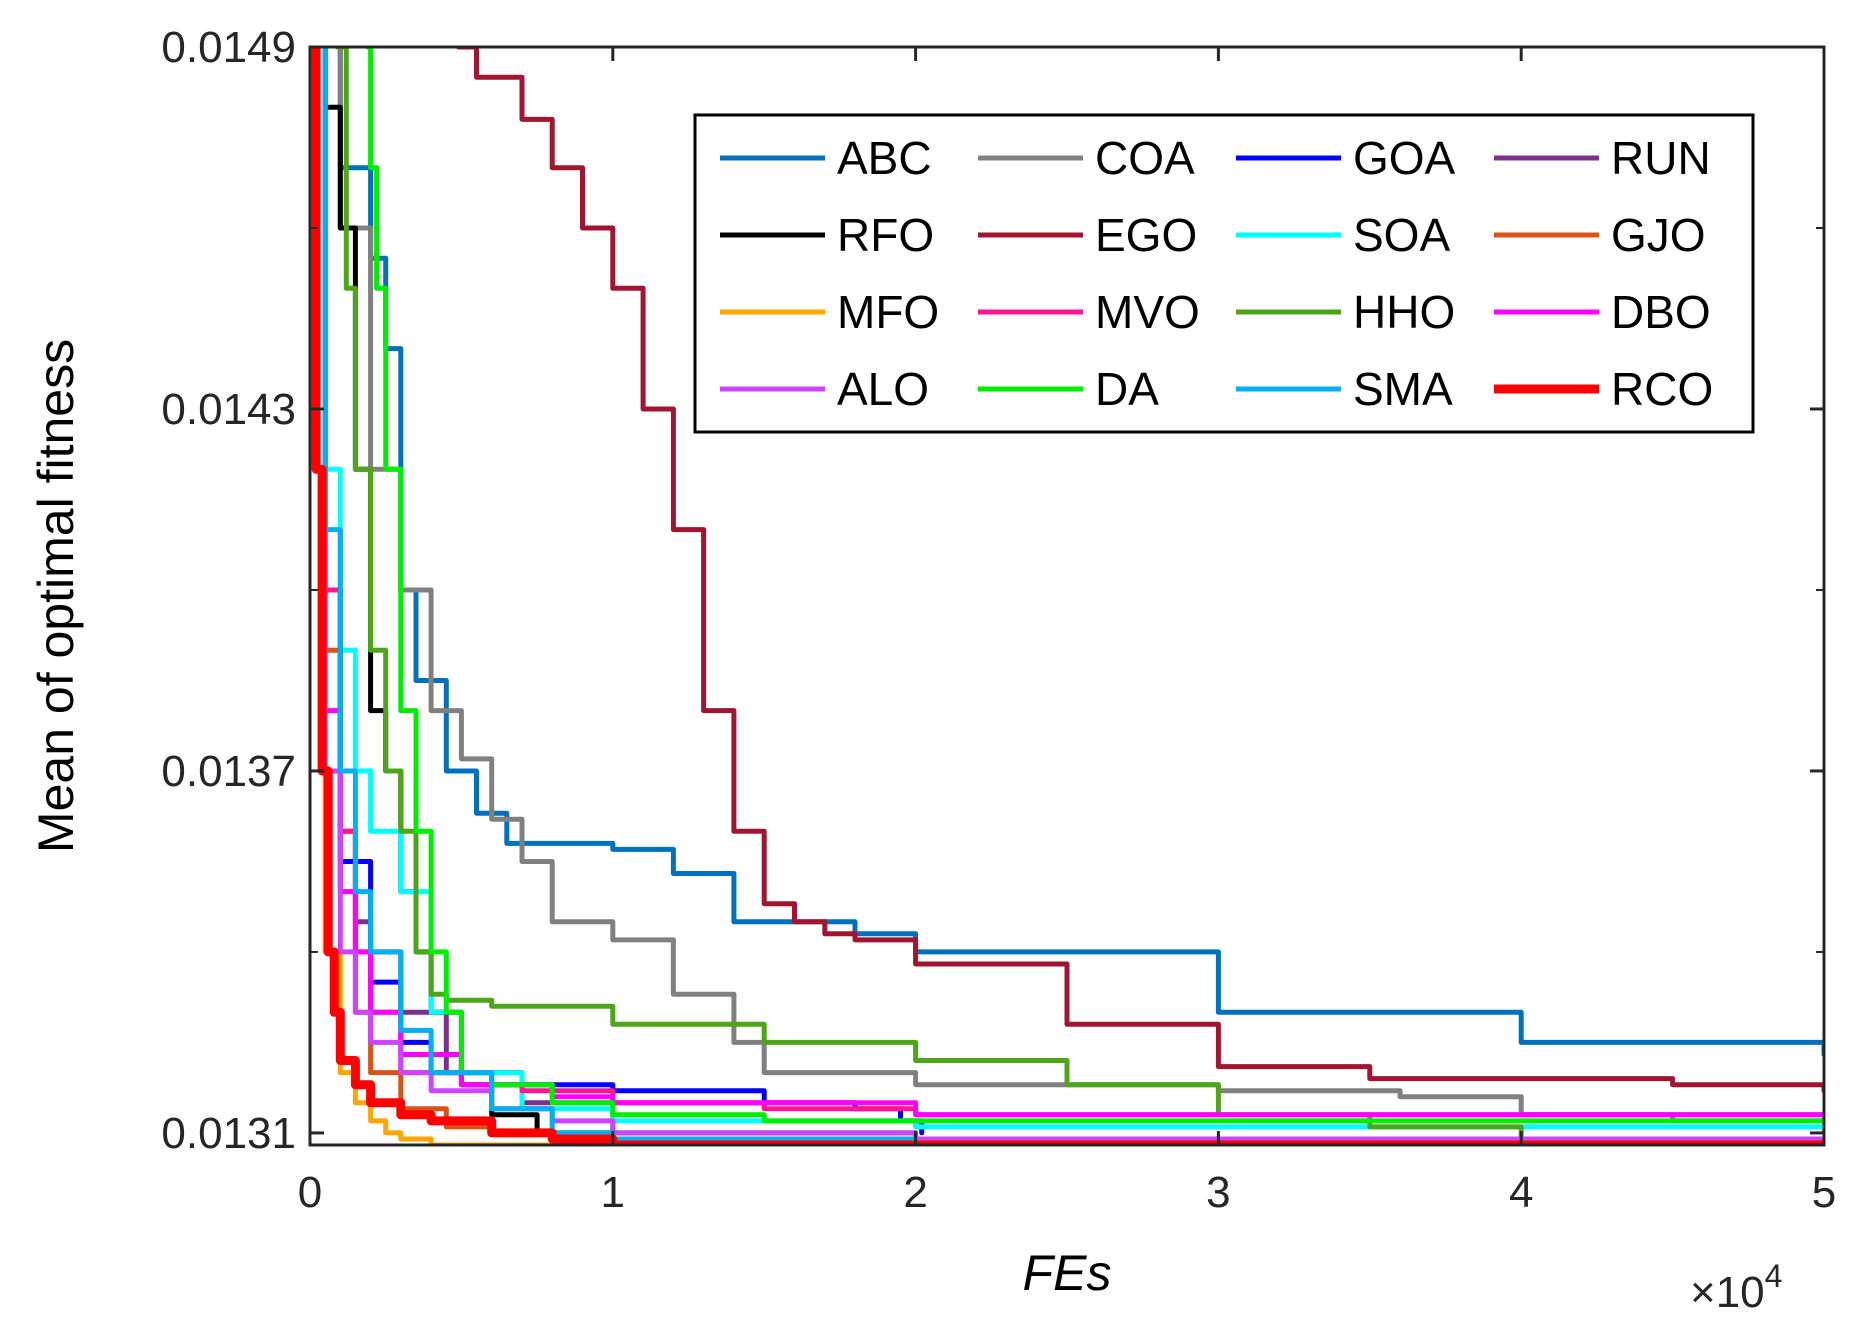  Describe the element at coordinates (1661, 312) in the screenshot. I see `legend-label-dbo: DBO` at that location.